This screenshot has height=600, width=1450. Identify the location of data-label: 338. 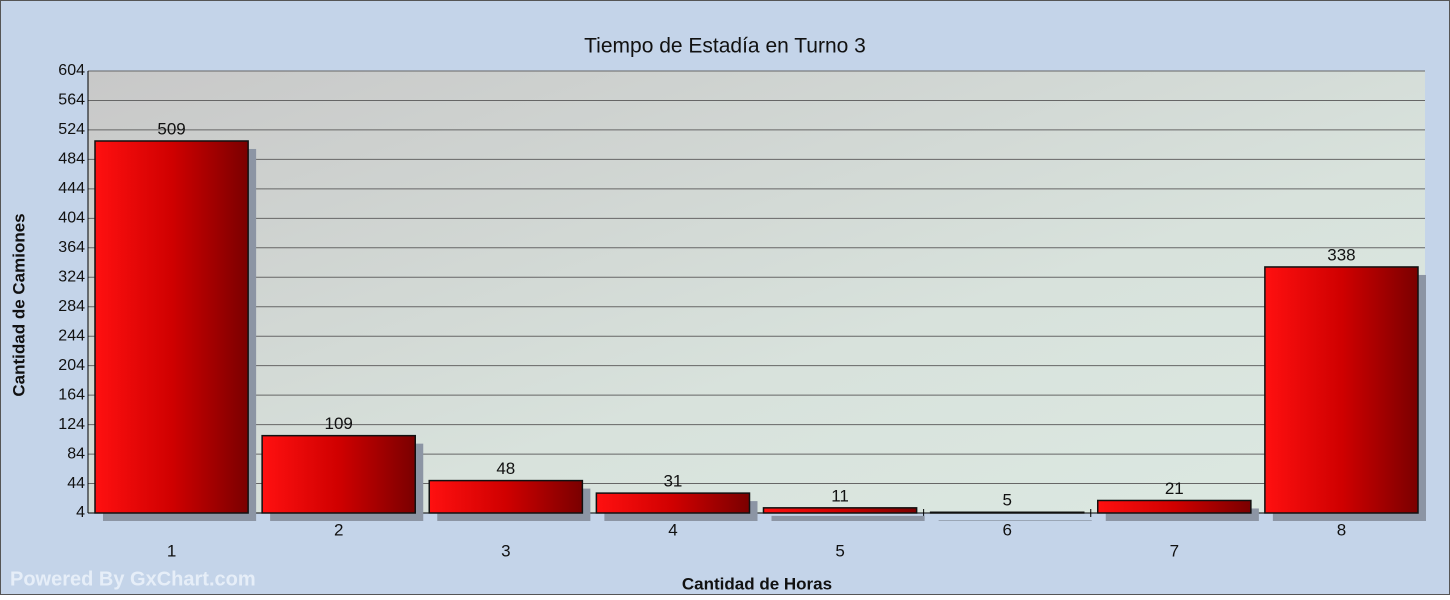
(1341, 254).